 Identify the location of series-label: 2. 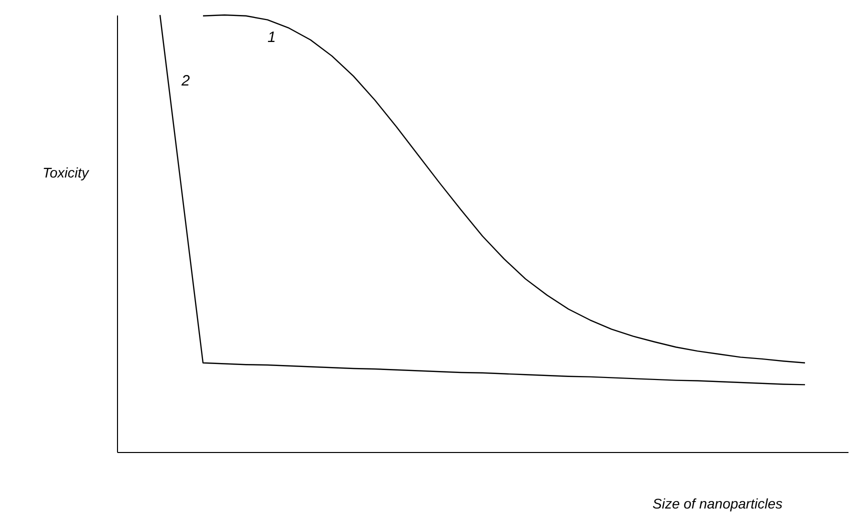
(185, 81).